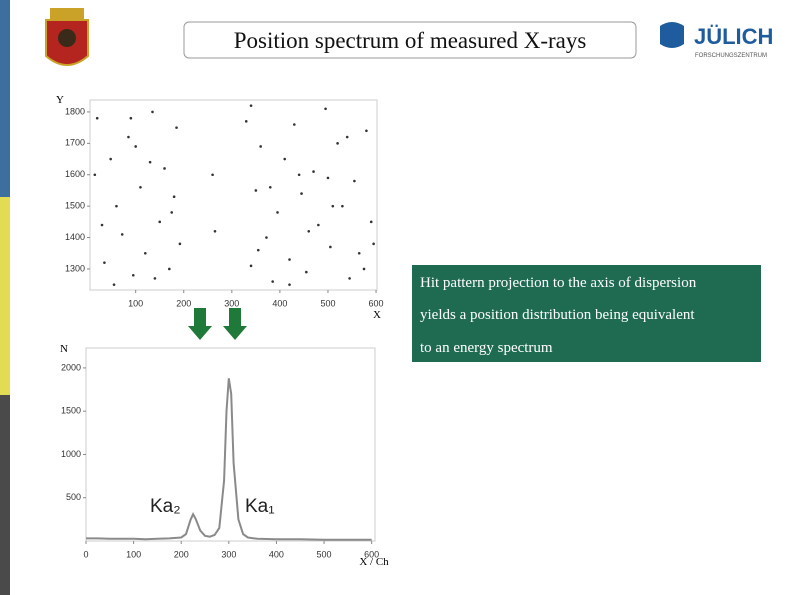 The width and height of the screenshot is (794, 595). What do you see at coordinates (75, 174) in the screenshot?
I see `y-tick-label: 1600` at bounding box center [75, 174].